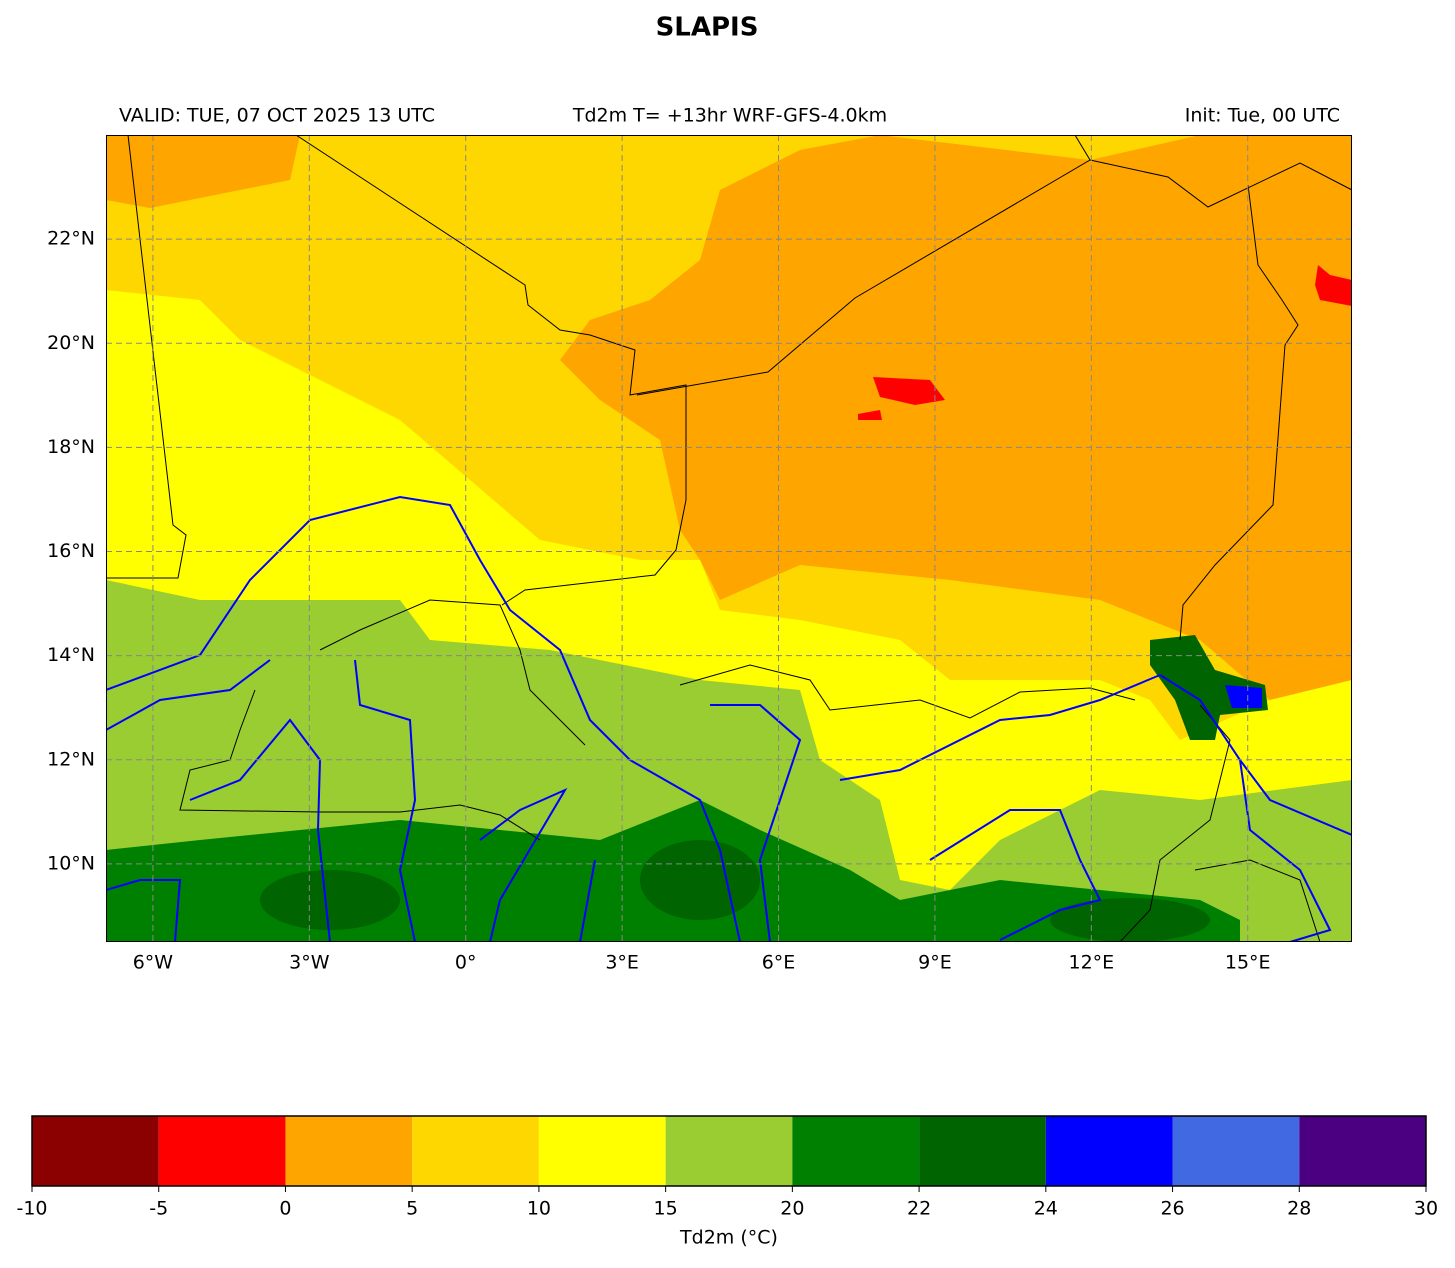  I want to click on lake-chad, so click(1209, 687).